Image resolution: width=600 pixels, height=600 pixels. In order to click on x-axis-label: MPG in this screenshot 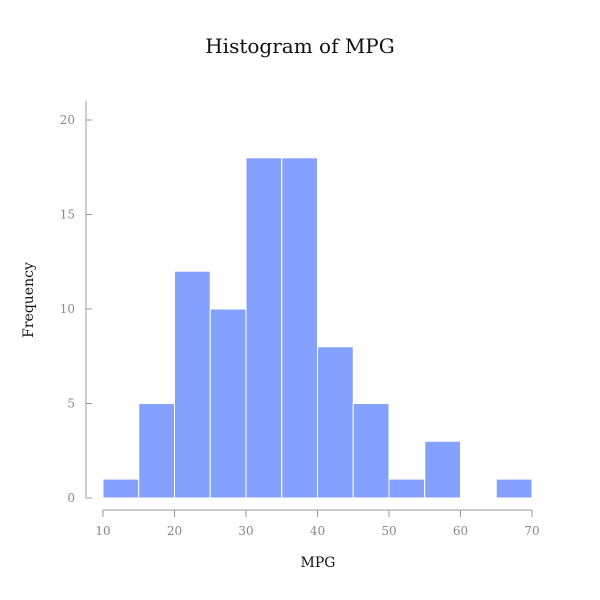, I will do `click(318, 563)`.